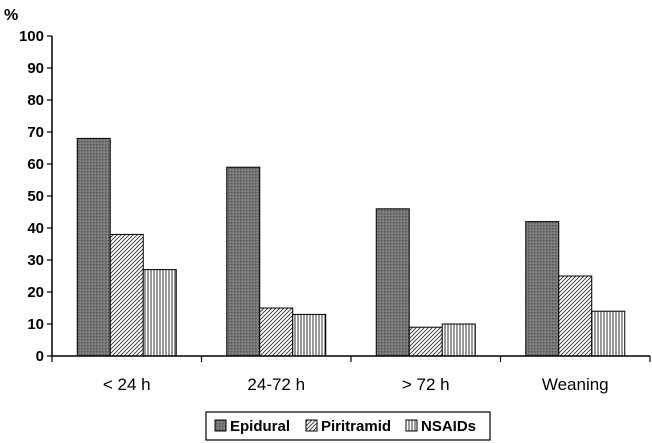 Image resolution: width=652 pixels, height=443 pixels. I want to click on y-tick-label: 0, so click(40, 356).